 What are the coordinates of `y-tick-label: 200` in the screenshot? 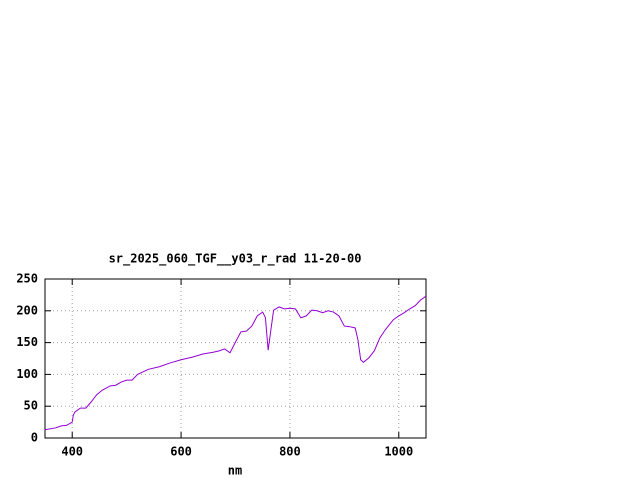 It's located at (27, 310).